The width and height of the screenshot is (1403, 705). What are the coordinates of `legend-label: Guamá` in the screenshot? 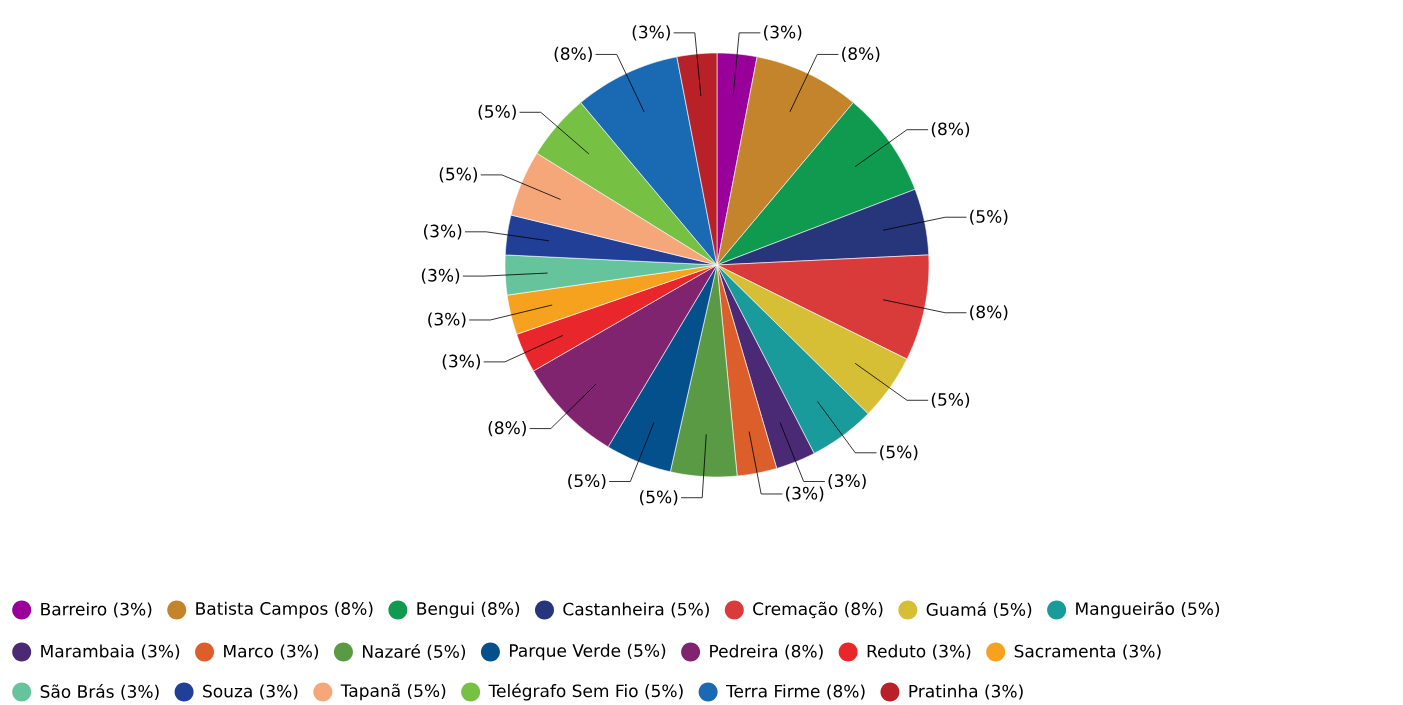 It's located at (956, 609).